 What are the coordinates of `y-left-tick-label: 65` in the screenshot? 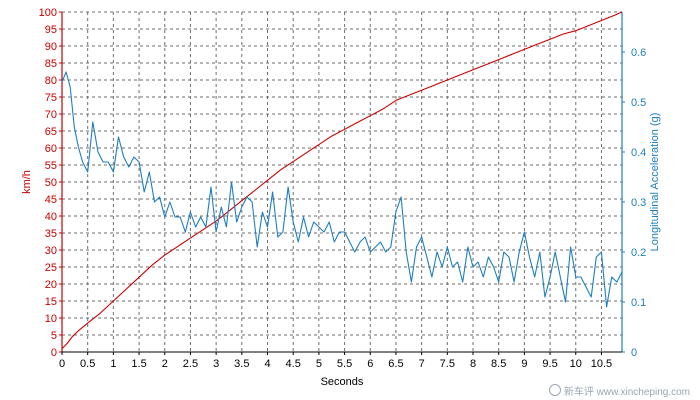 It's located at (51, 132).